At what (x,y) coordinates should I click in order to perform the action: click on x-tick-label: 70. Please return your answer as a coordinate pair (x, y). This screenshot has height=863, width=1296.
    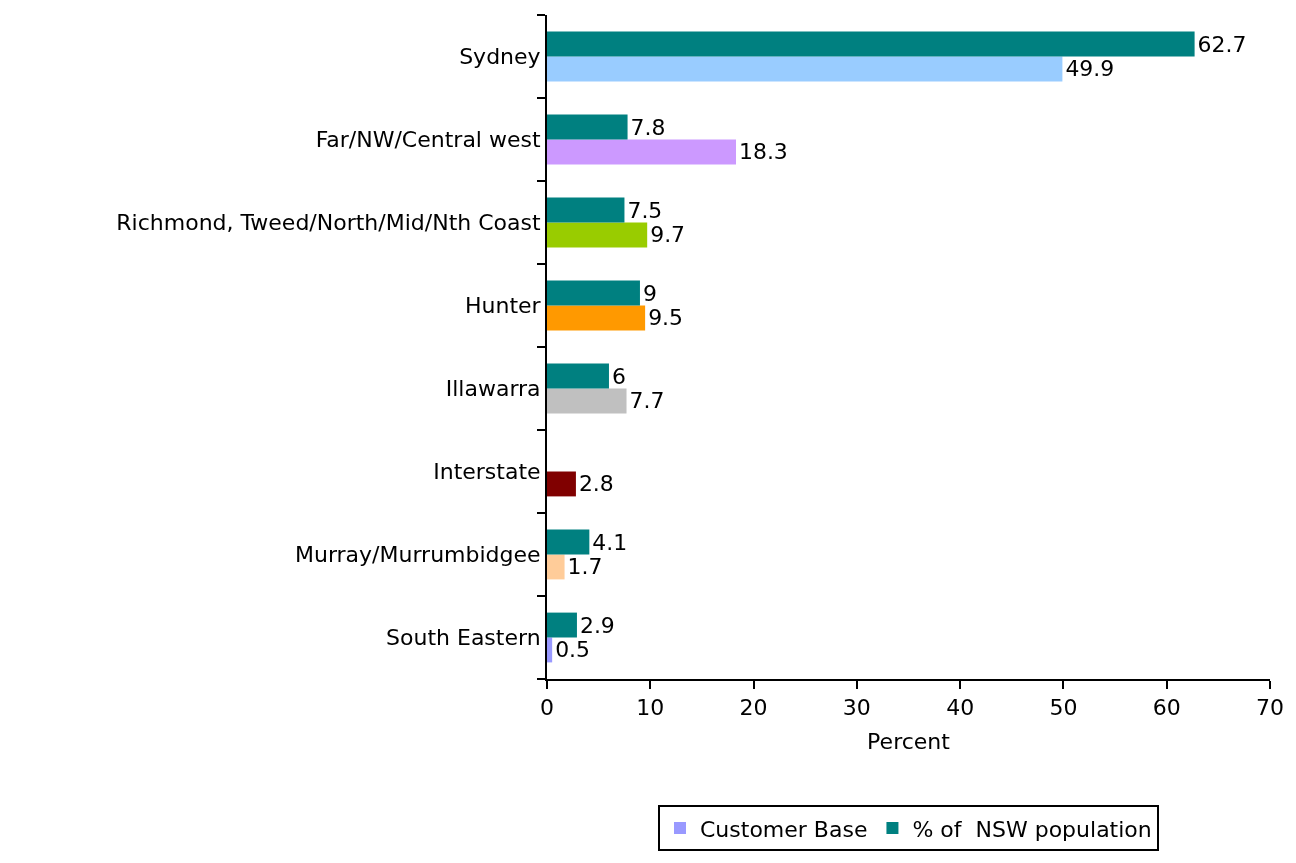
    Looking at the image, I should click on (1270, 708).